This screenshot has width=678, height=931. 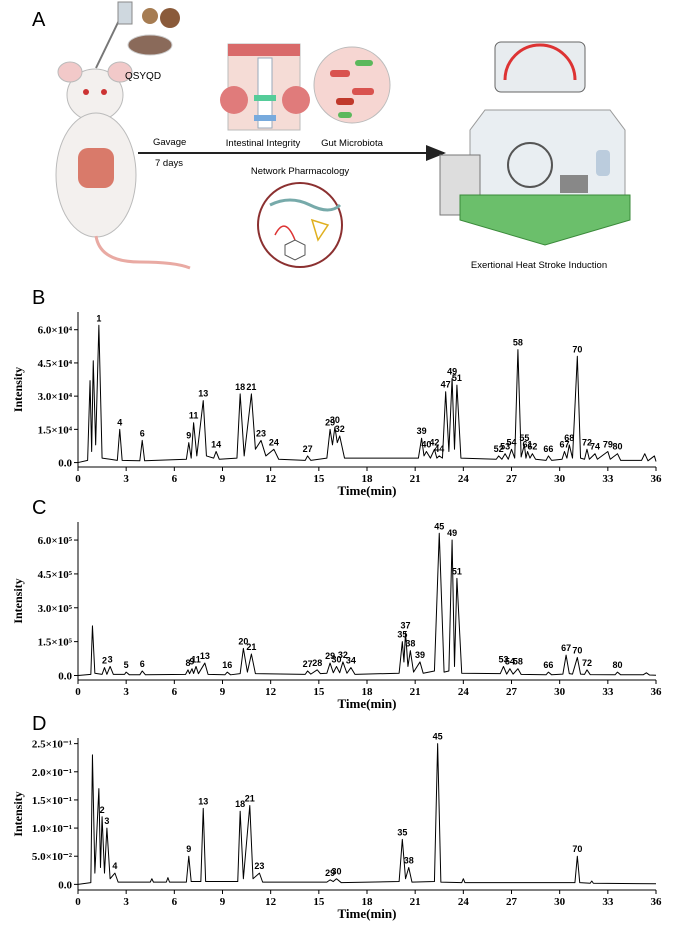 What do you see at coordinates (216, 445) in the screenshot?
I see `peak-label: 14` at bounding box center [216, 445].